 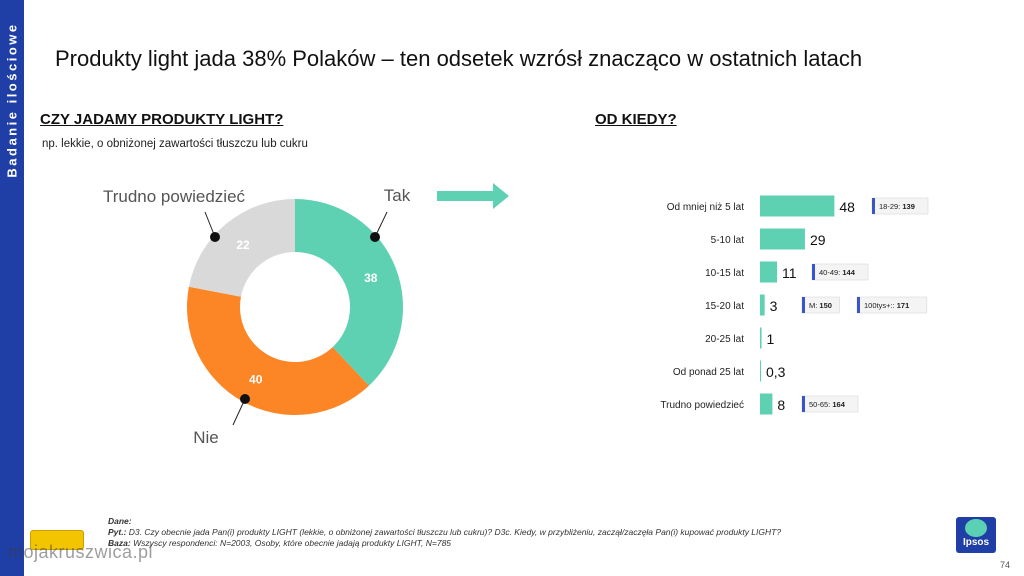 I want to click on page-number: 74, so click(x=1004, y=565).